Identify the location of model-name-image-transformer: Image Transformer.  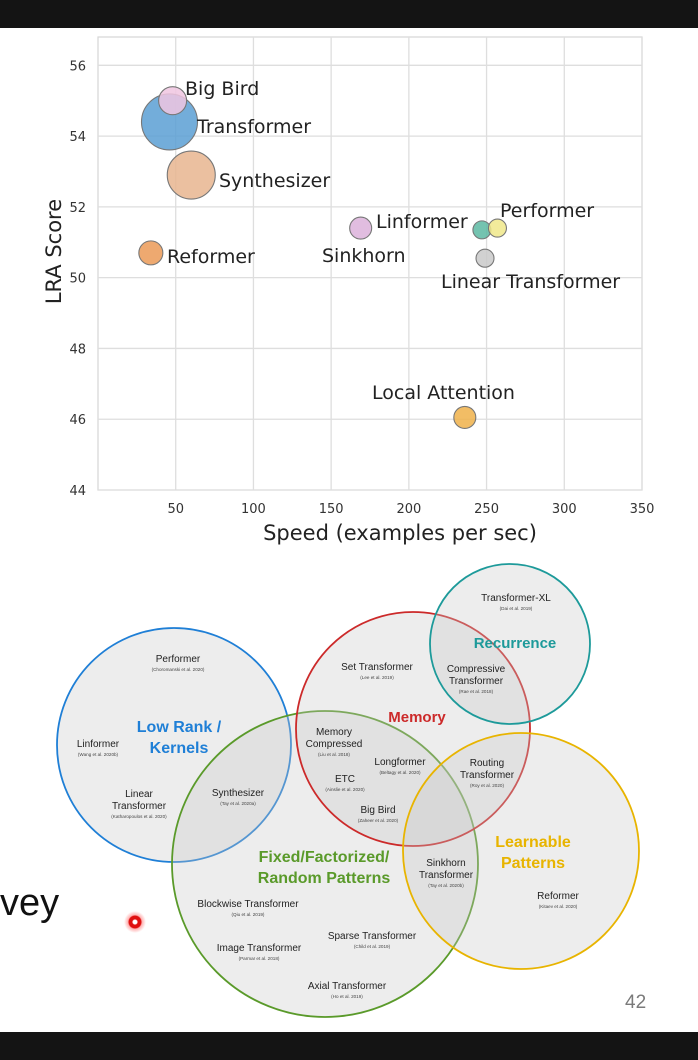
(259, 948).